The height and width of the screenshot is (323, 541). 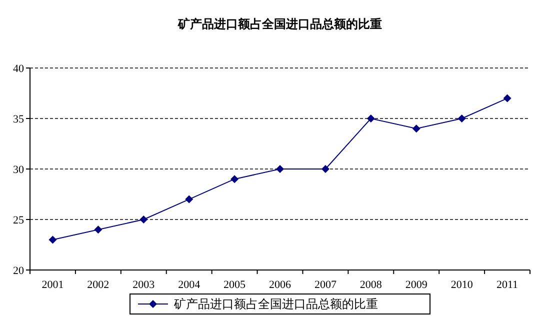 I want to click on x-tick-label: 2005, so click(x=235, y=285).